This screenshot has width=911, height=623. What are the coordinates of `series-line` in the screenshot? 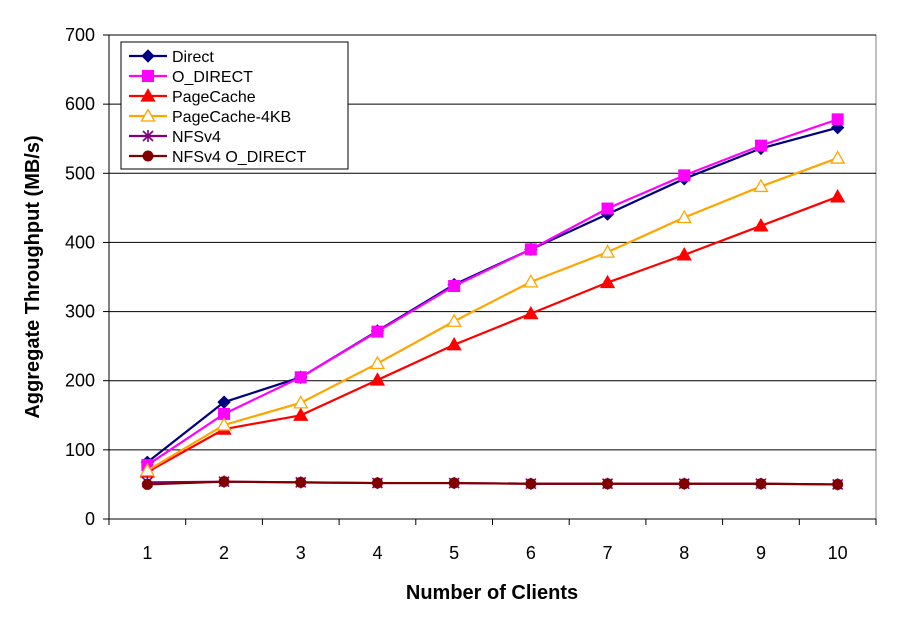 It's located at (492, 483).